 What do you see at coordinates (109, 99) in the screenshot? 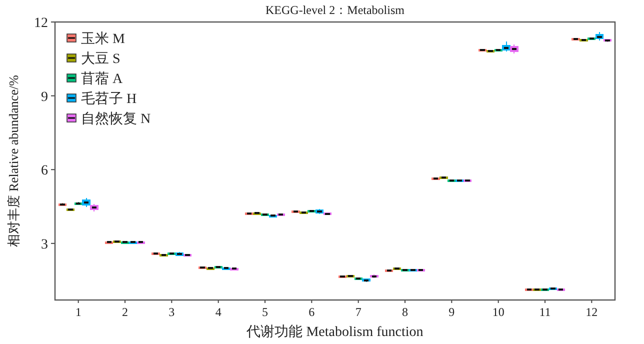
I see `legend-label: 毛苕子 H` at bounding box center [109, 99].